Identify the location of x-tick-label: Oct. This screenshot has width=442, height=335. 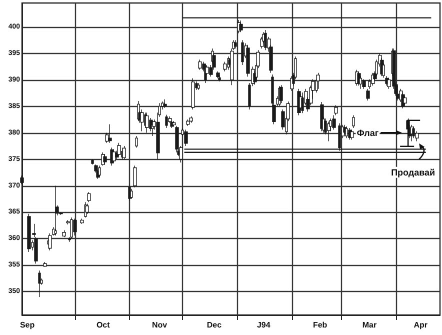
(103, 325).